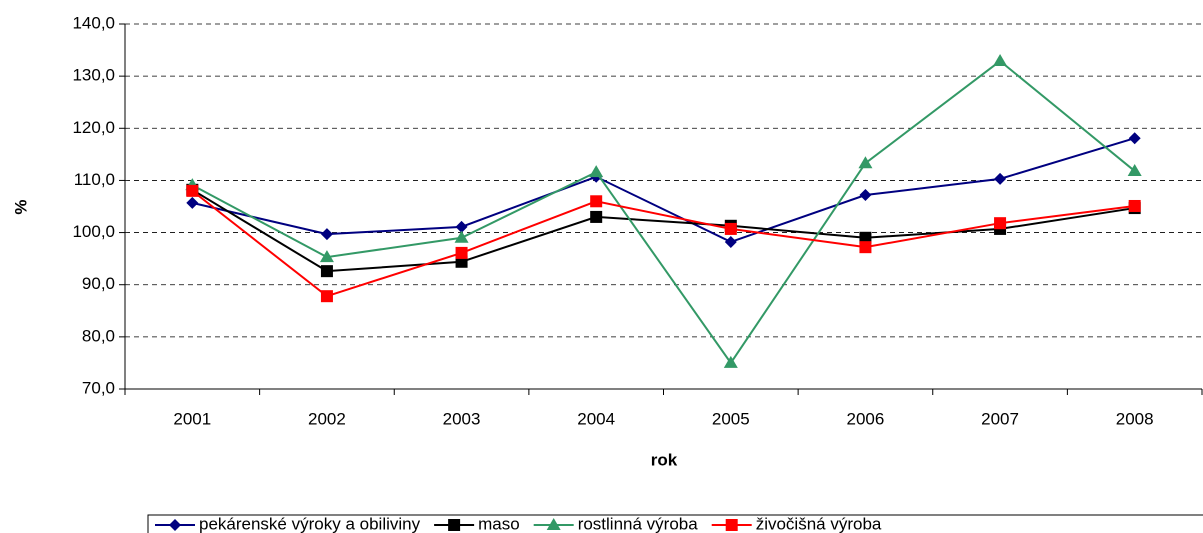 This screenshot has height=533, width=1203. I want to click on x-tick-label: 2004, so click(596, 418).